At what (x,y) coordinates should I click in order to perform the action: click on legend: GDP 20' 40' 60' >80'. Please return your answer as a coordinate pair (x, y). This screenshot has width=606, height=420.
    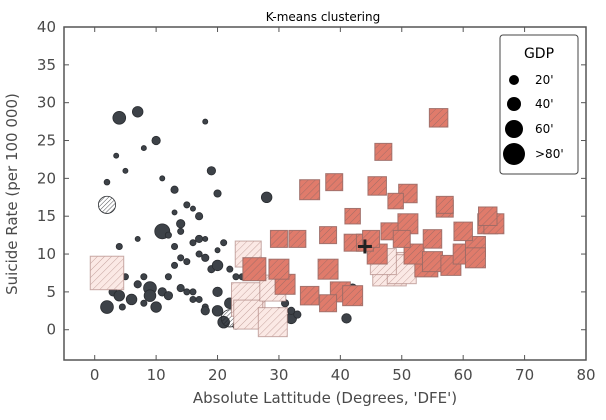
    Looking at the image, I should click on (539, 104).